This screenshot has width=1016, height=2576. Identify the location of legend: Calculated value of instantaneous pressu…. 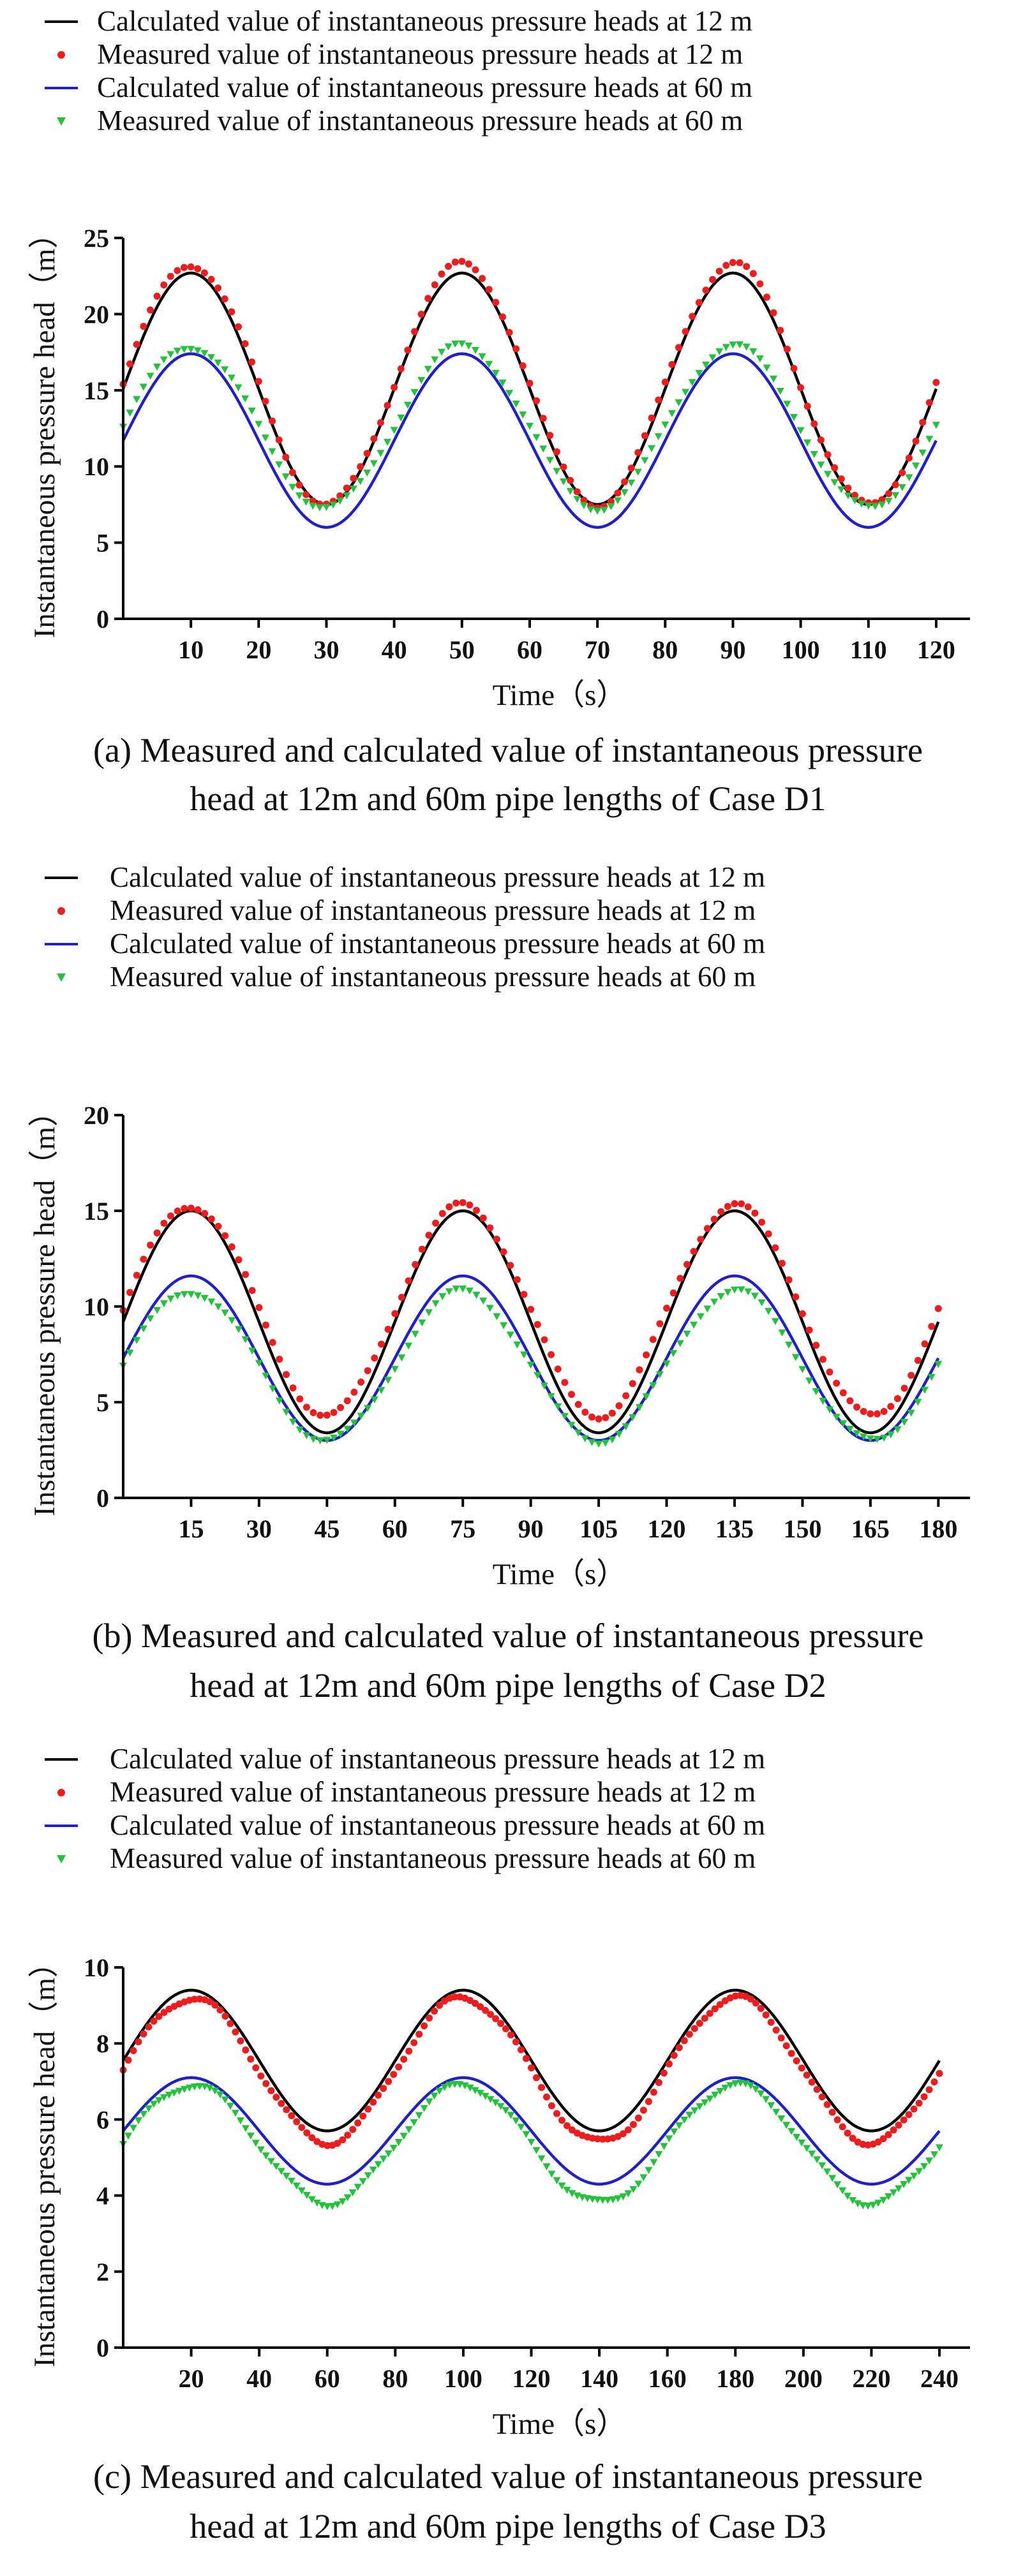
(405, 927).